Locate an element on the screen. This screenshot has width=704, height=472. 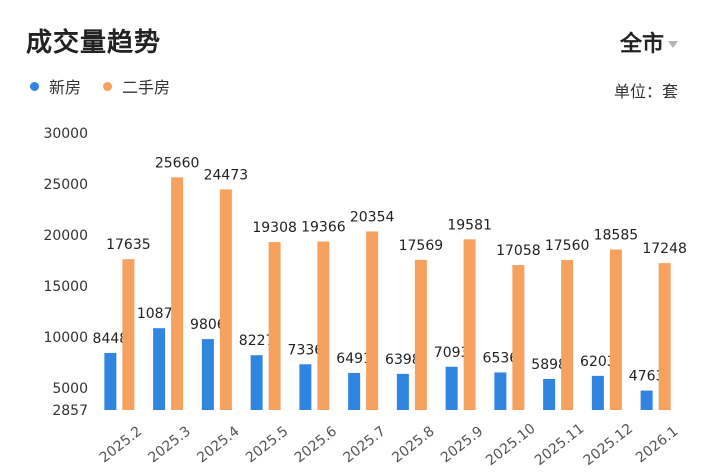
data-label-new-home: 10873 is located at coordinates (159, 314).